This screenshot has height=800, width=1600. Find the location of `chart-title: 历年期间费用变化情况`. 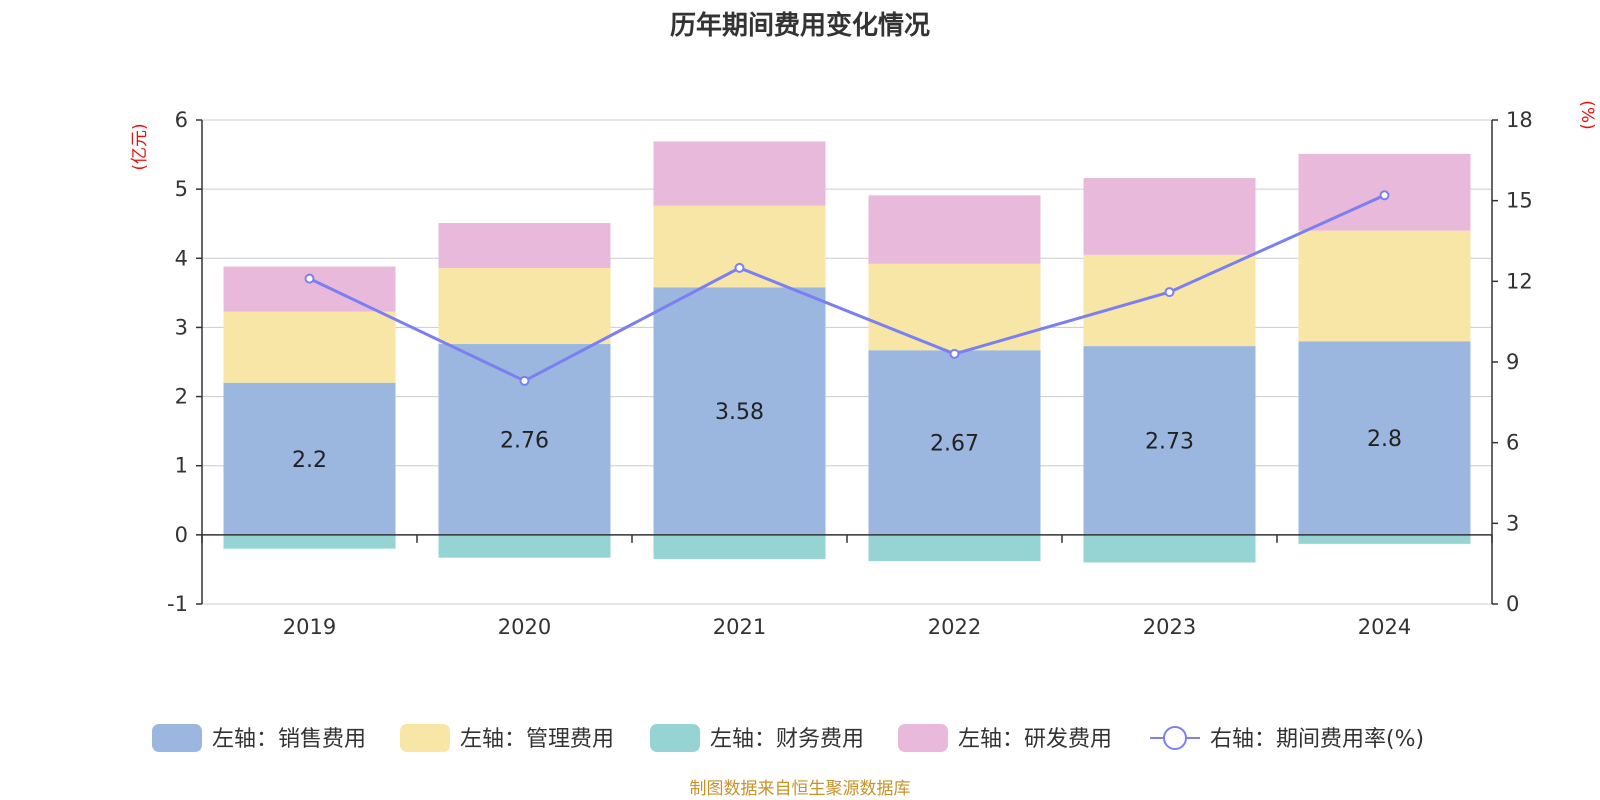

chart-title: 历年期间费用变化情况 is located at coordinates (800, 25).